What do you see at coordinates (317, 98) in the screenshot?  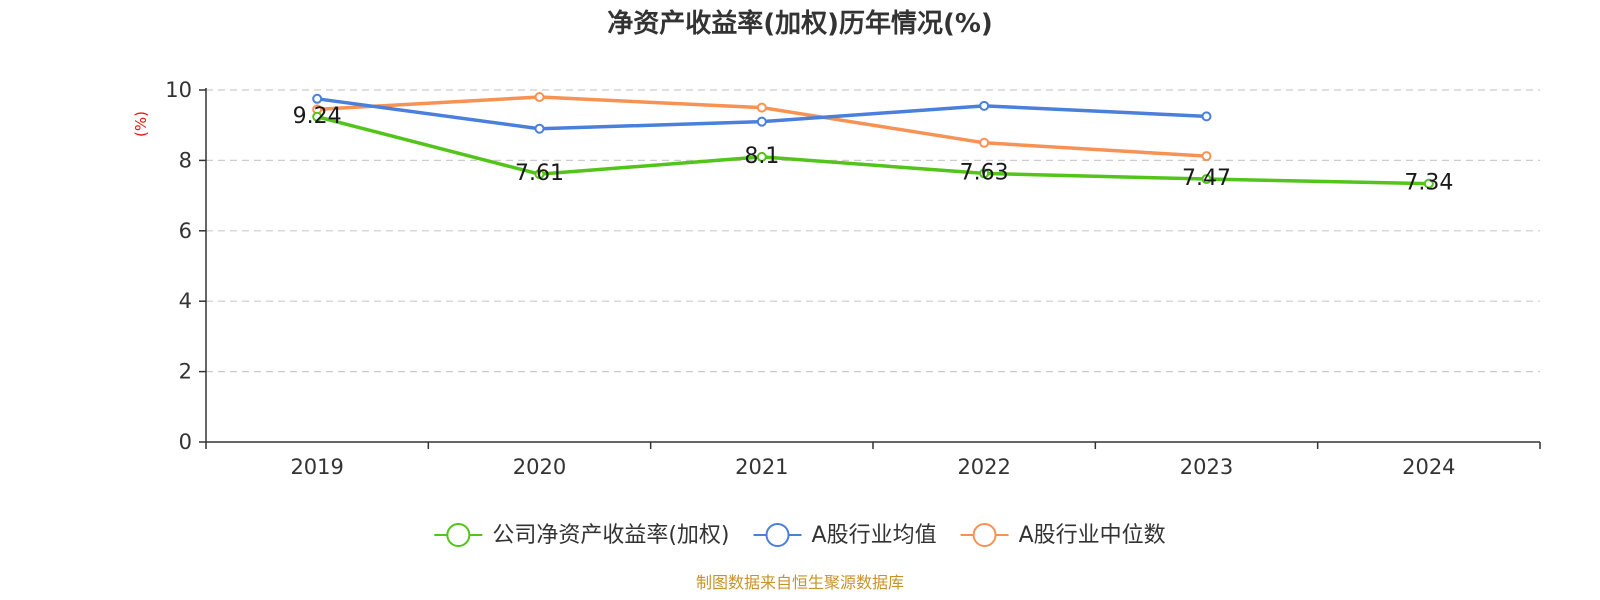 I see `series-1-point-2019` at bounding box center [317, 98].